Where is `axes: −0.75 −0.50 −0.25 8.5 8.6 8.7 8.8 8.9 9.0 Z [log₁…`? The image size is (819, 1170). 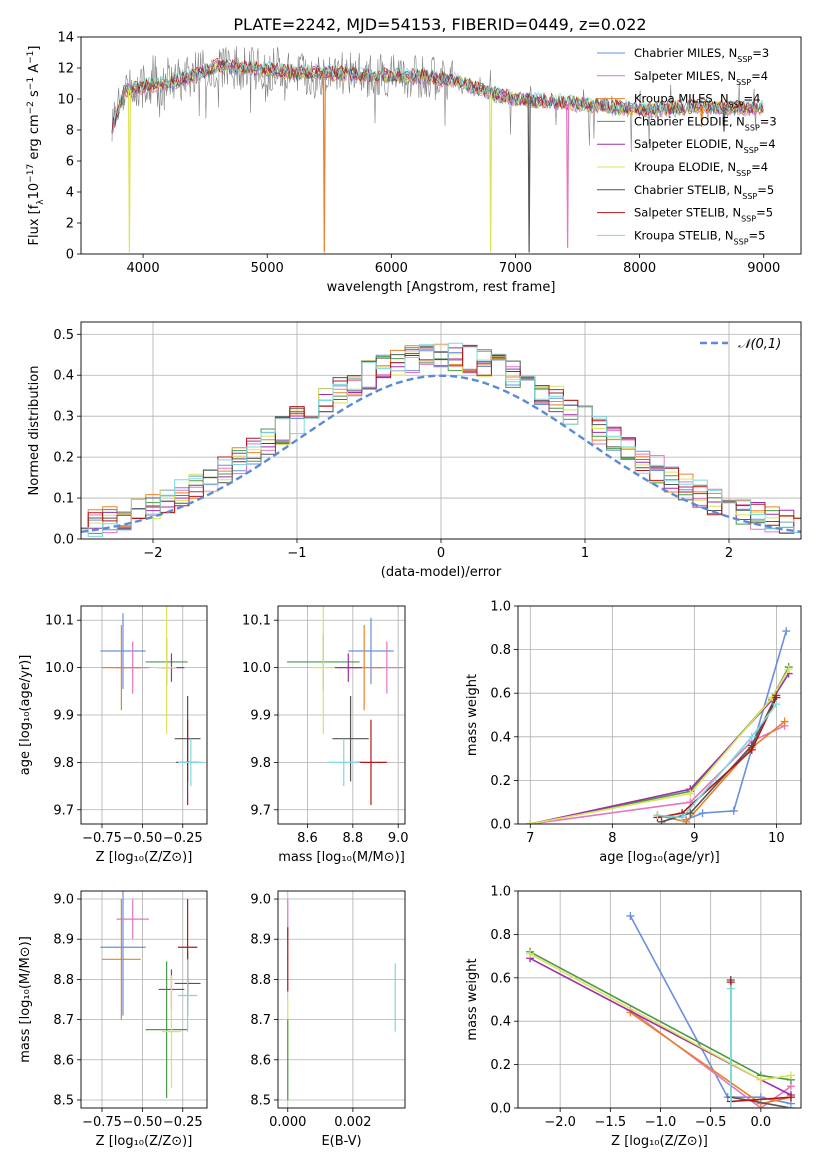
axes: −0.75 −0.50 −0.25 8.5 8.6 8.7 8.8 8.9 9.0 Z [log₁… is located at coordinates (113, 1019).